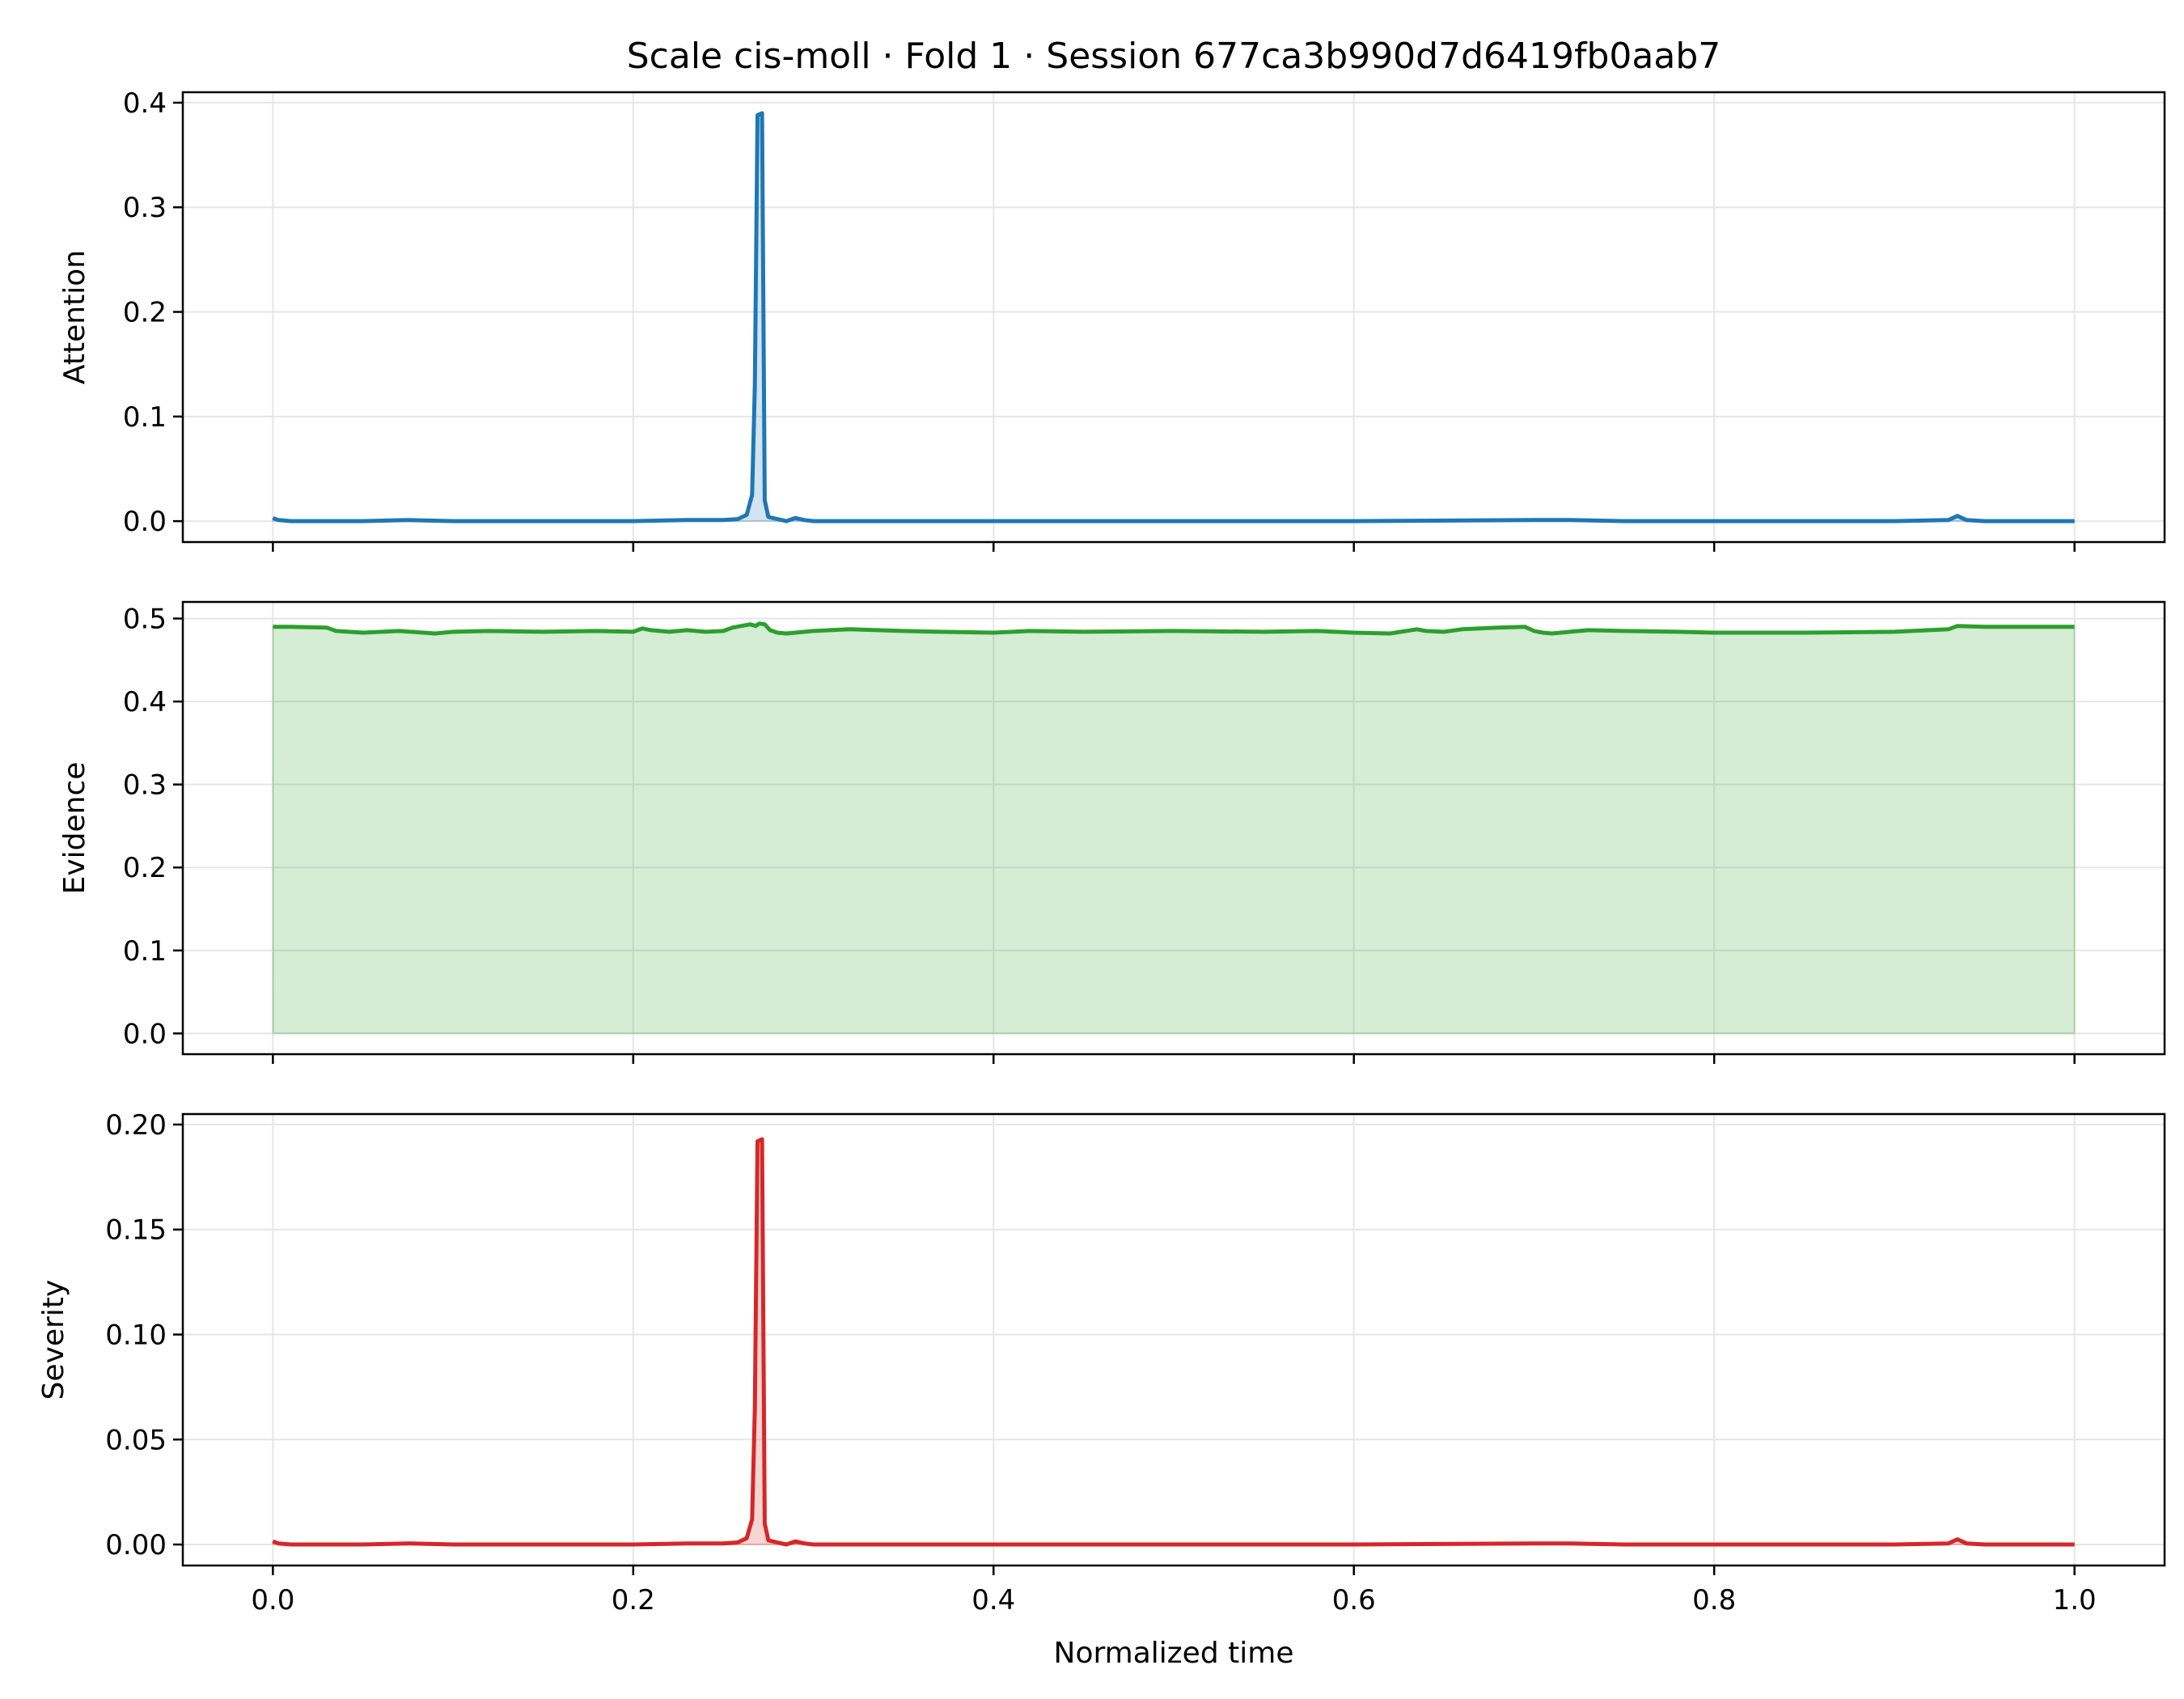 The height and width of the screenshot is (1699, 2184). I want to click on y-tick-label: 0.00, so click(136, 1545).